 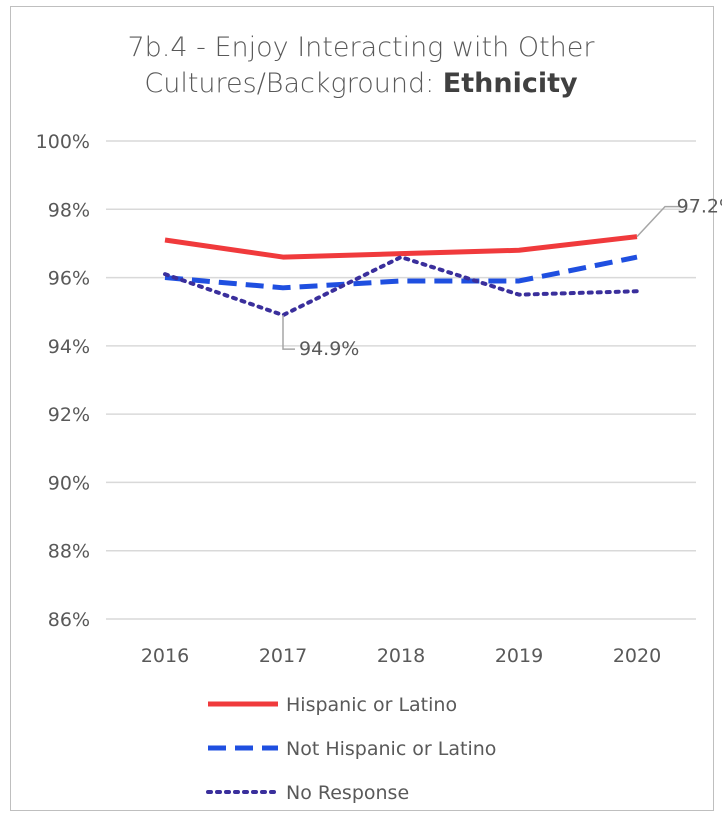 I want to click on annotations: 97.2% 94.9%, so click(x=502, y=278).